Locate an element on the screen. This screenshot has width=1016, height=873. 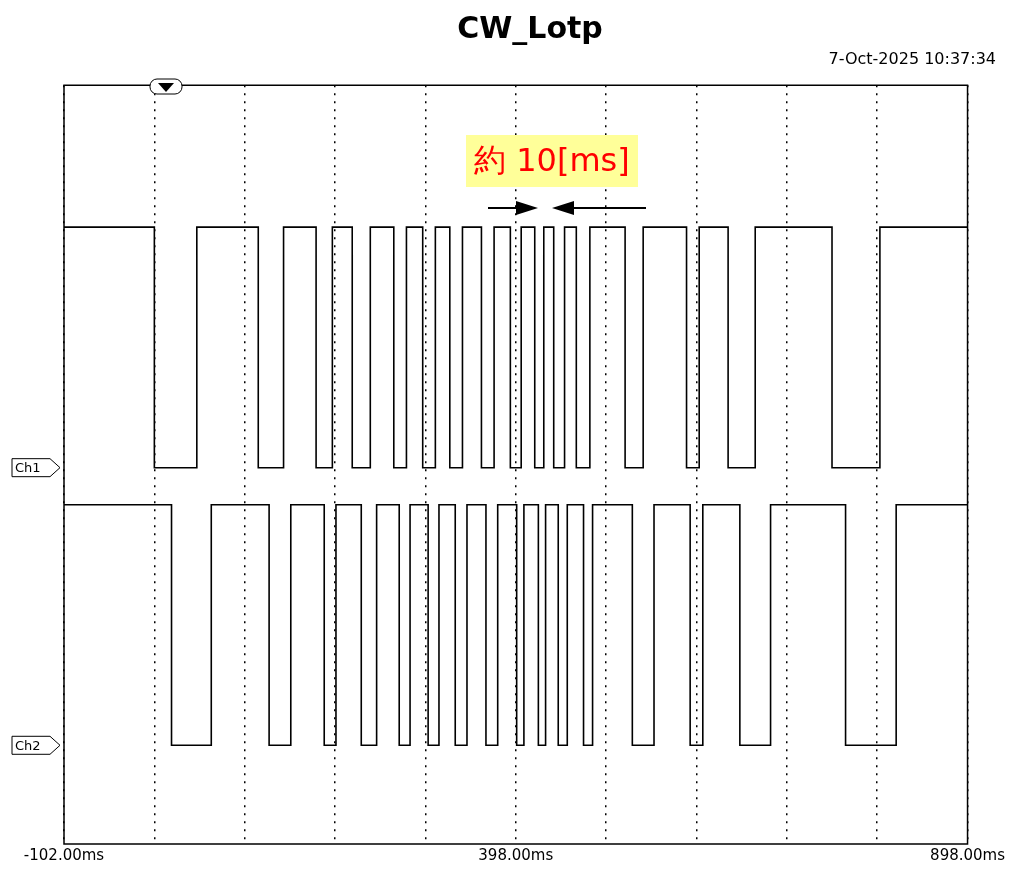
text: 約 10[ms] is located at coordinates (552, 161).